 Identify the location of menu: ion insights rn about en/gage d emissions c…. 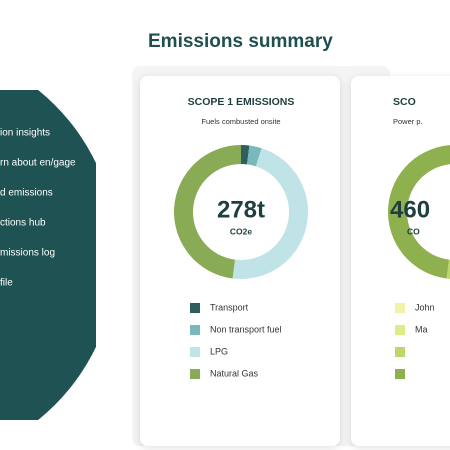
(38, 208).